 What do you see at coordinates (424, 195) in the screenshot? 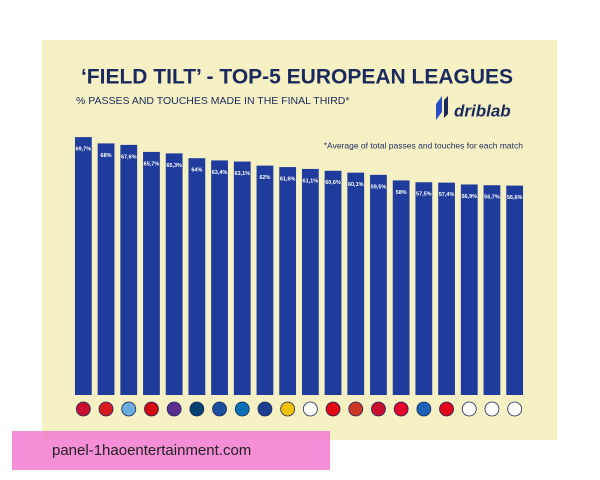
I see `value-label: 57,5%` at bounding box center [424, 195].